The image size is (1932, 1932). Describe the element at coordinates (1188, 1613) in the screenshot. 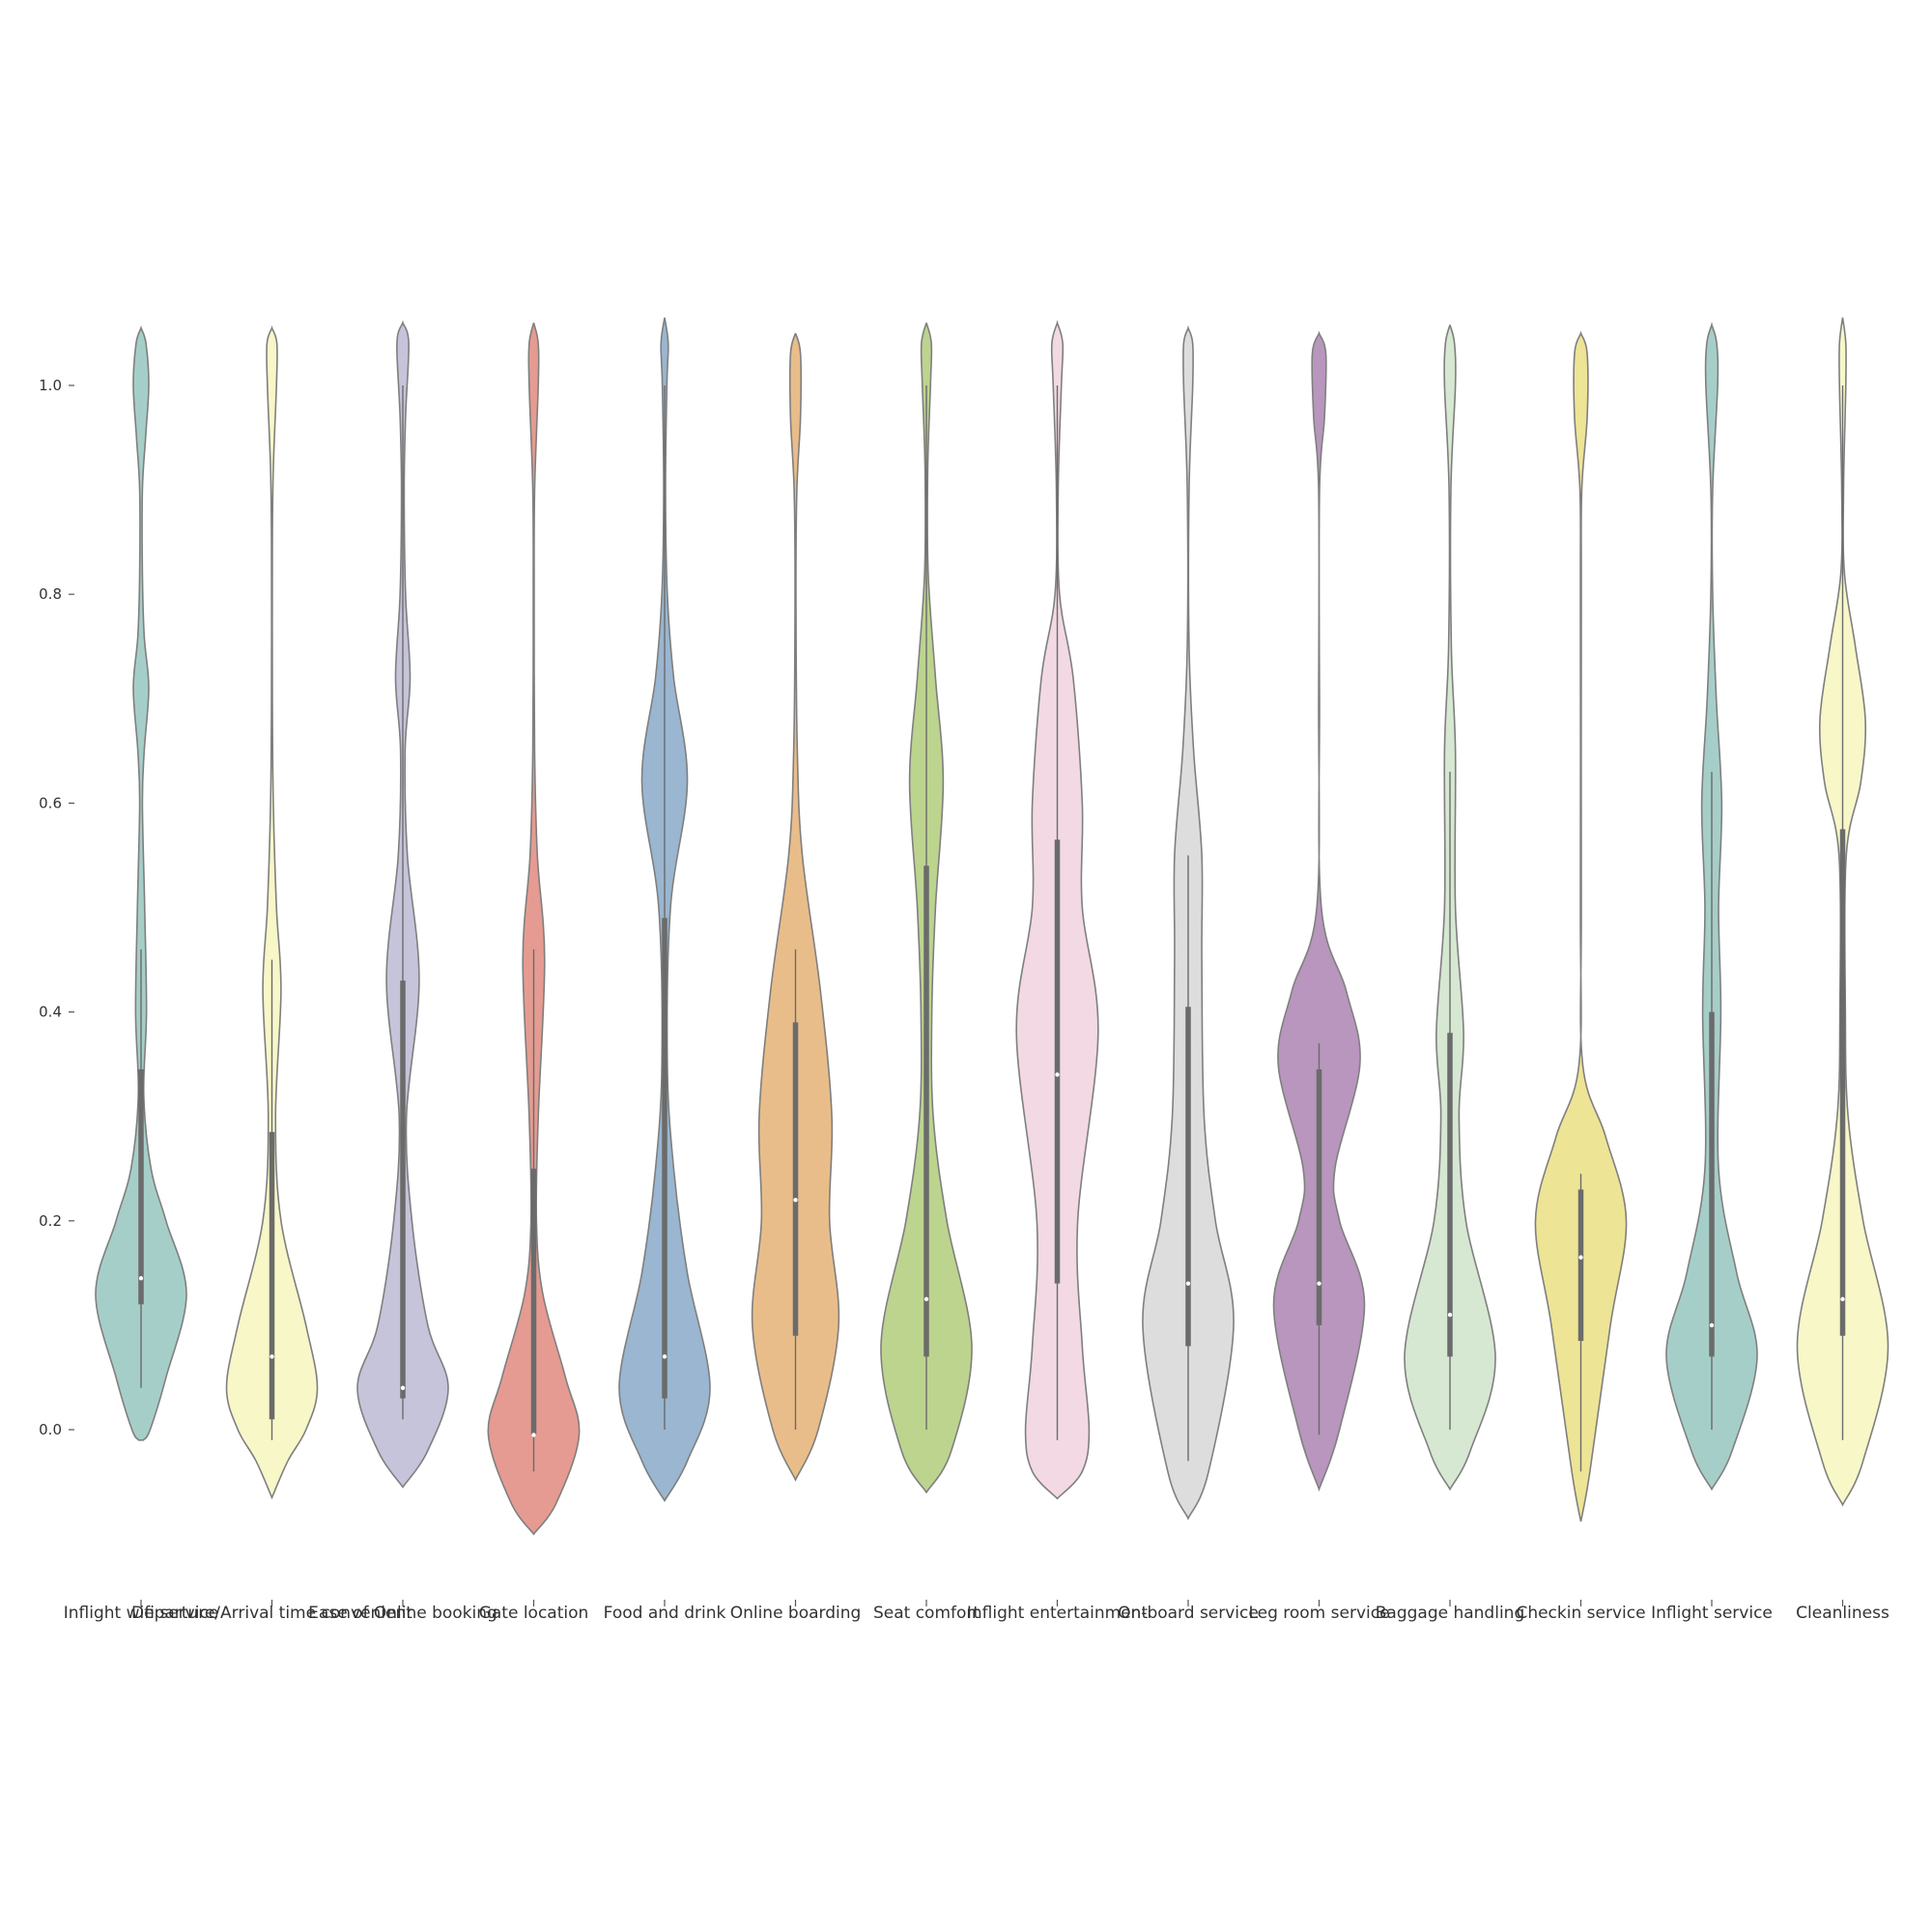

I see `x-tick-label: On-board service` at that location.